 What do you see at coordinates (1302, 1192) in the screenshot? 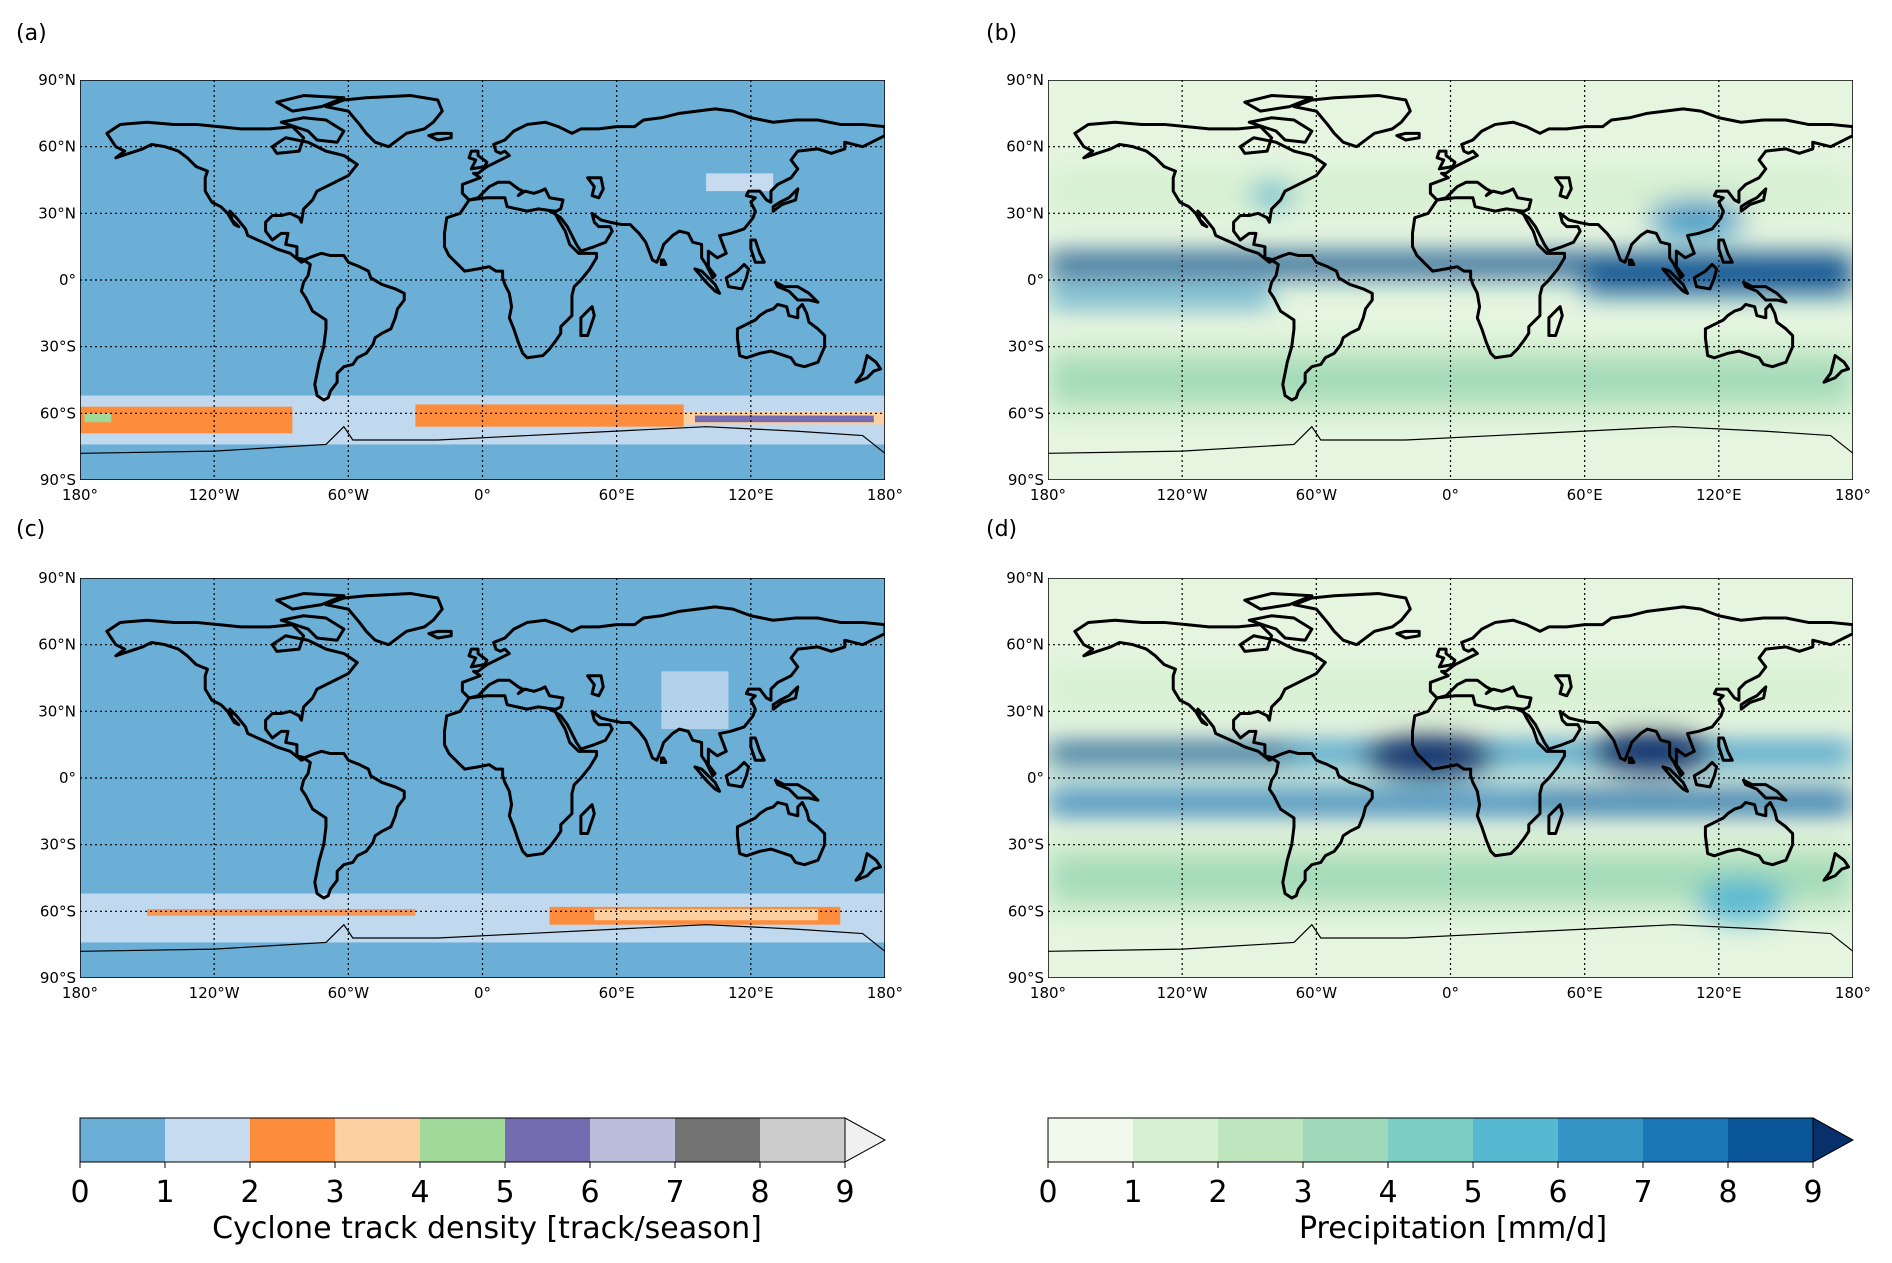
I see `colorbar-tick-label: 3` at bounding box center [1302, 1192].